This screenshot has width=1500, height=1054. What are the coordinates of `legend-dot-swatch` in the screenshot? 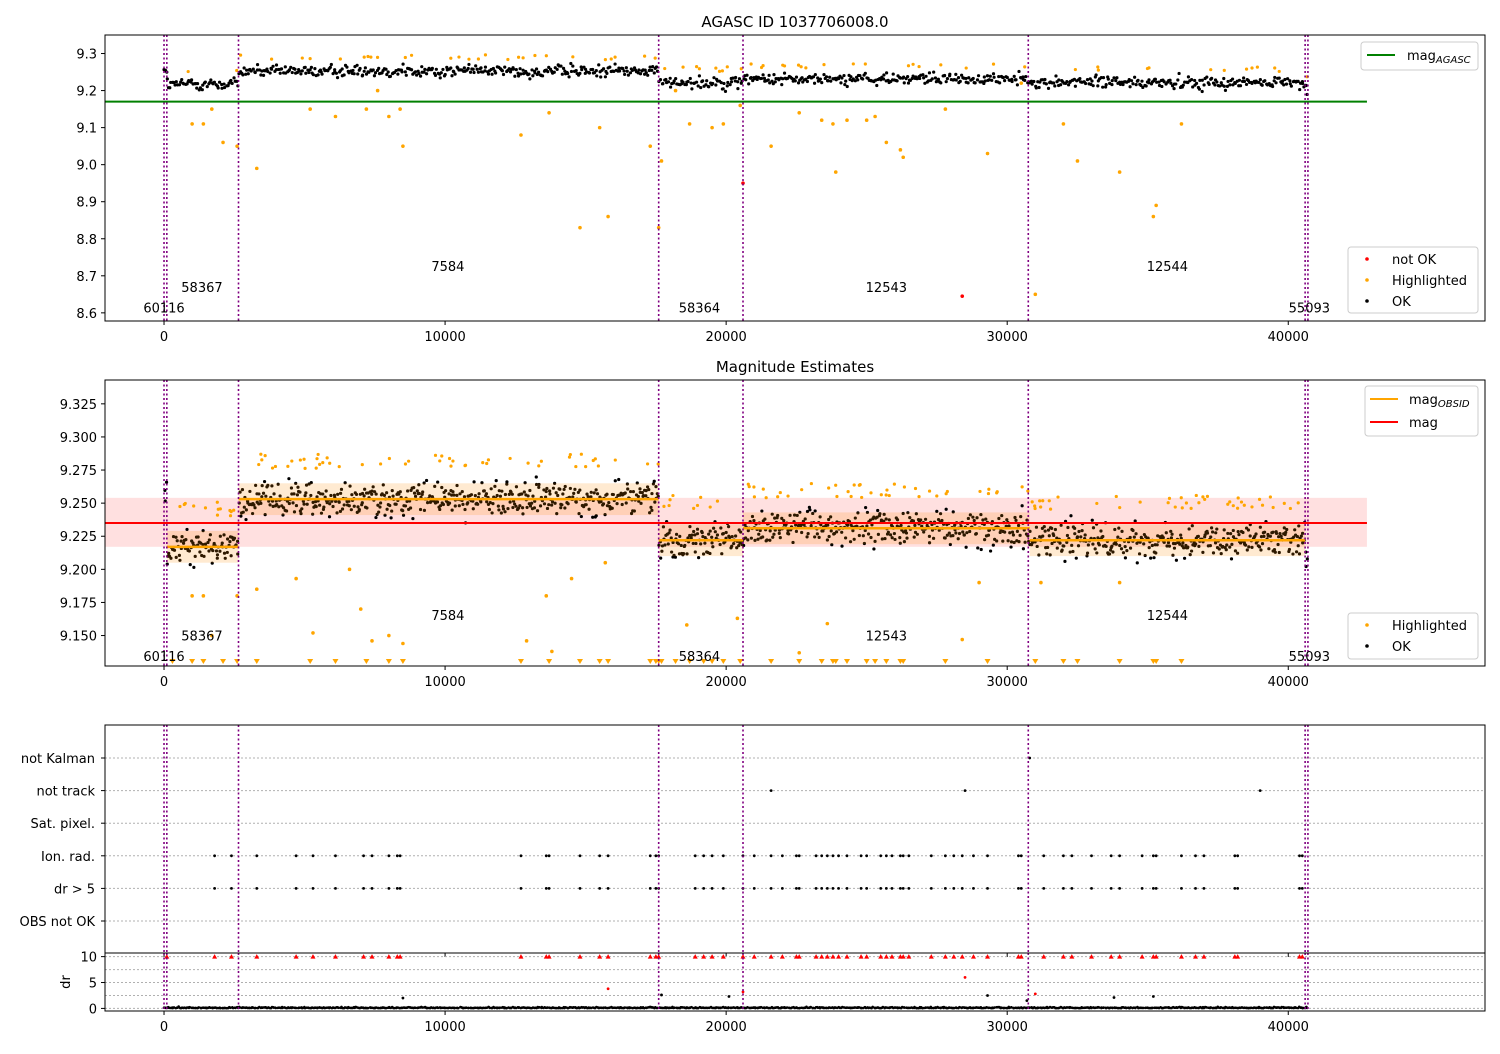 It's located at (1367, 259).